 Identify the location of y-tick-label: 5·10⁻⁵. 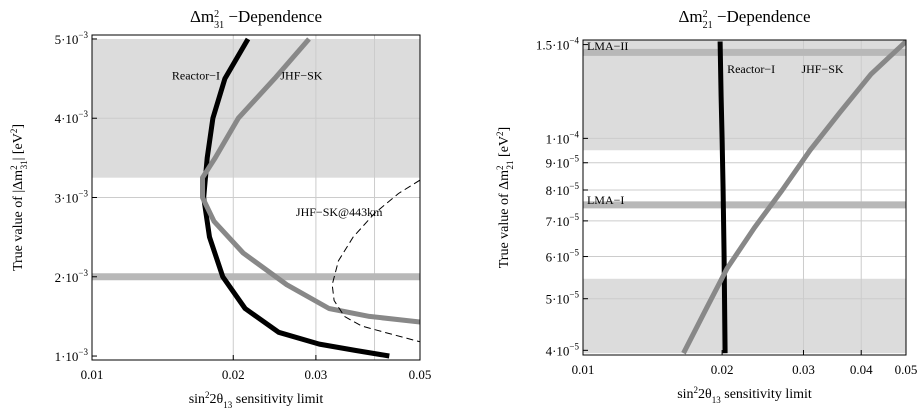
(563, 298).